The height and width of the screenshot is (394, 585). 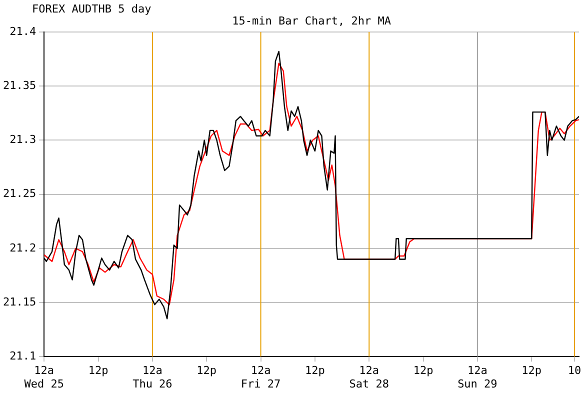 I want to click on chart-title: FOREX AUDTHB 5 day, so click(x=92, y=9).